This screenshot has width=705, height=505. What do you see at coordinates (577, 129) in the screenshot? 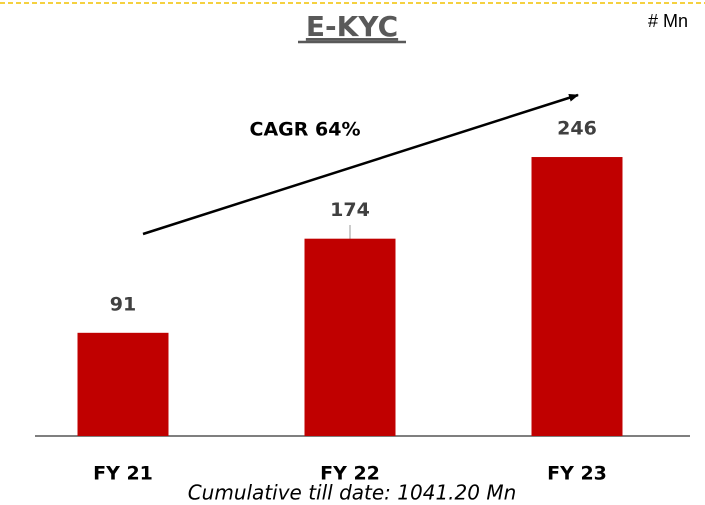
I see `value-label: 246` at bounding box center [577, 129].